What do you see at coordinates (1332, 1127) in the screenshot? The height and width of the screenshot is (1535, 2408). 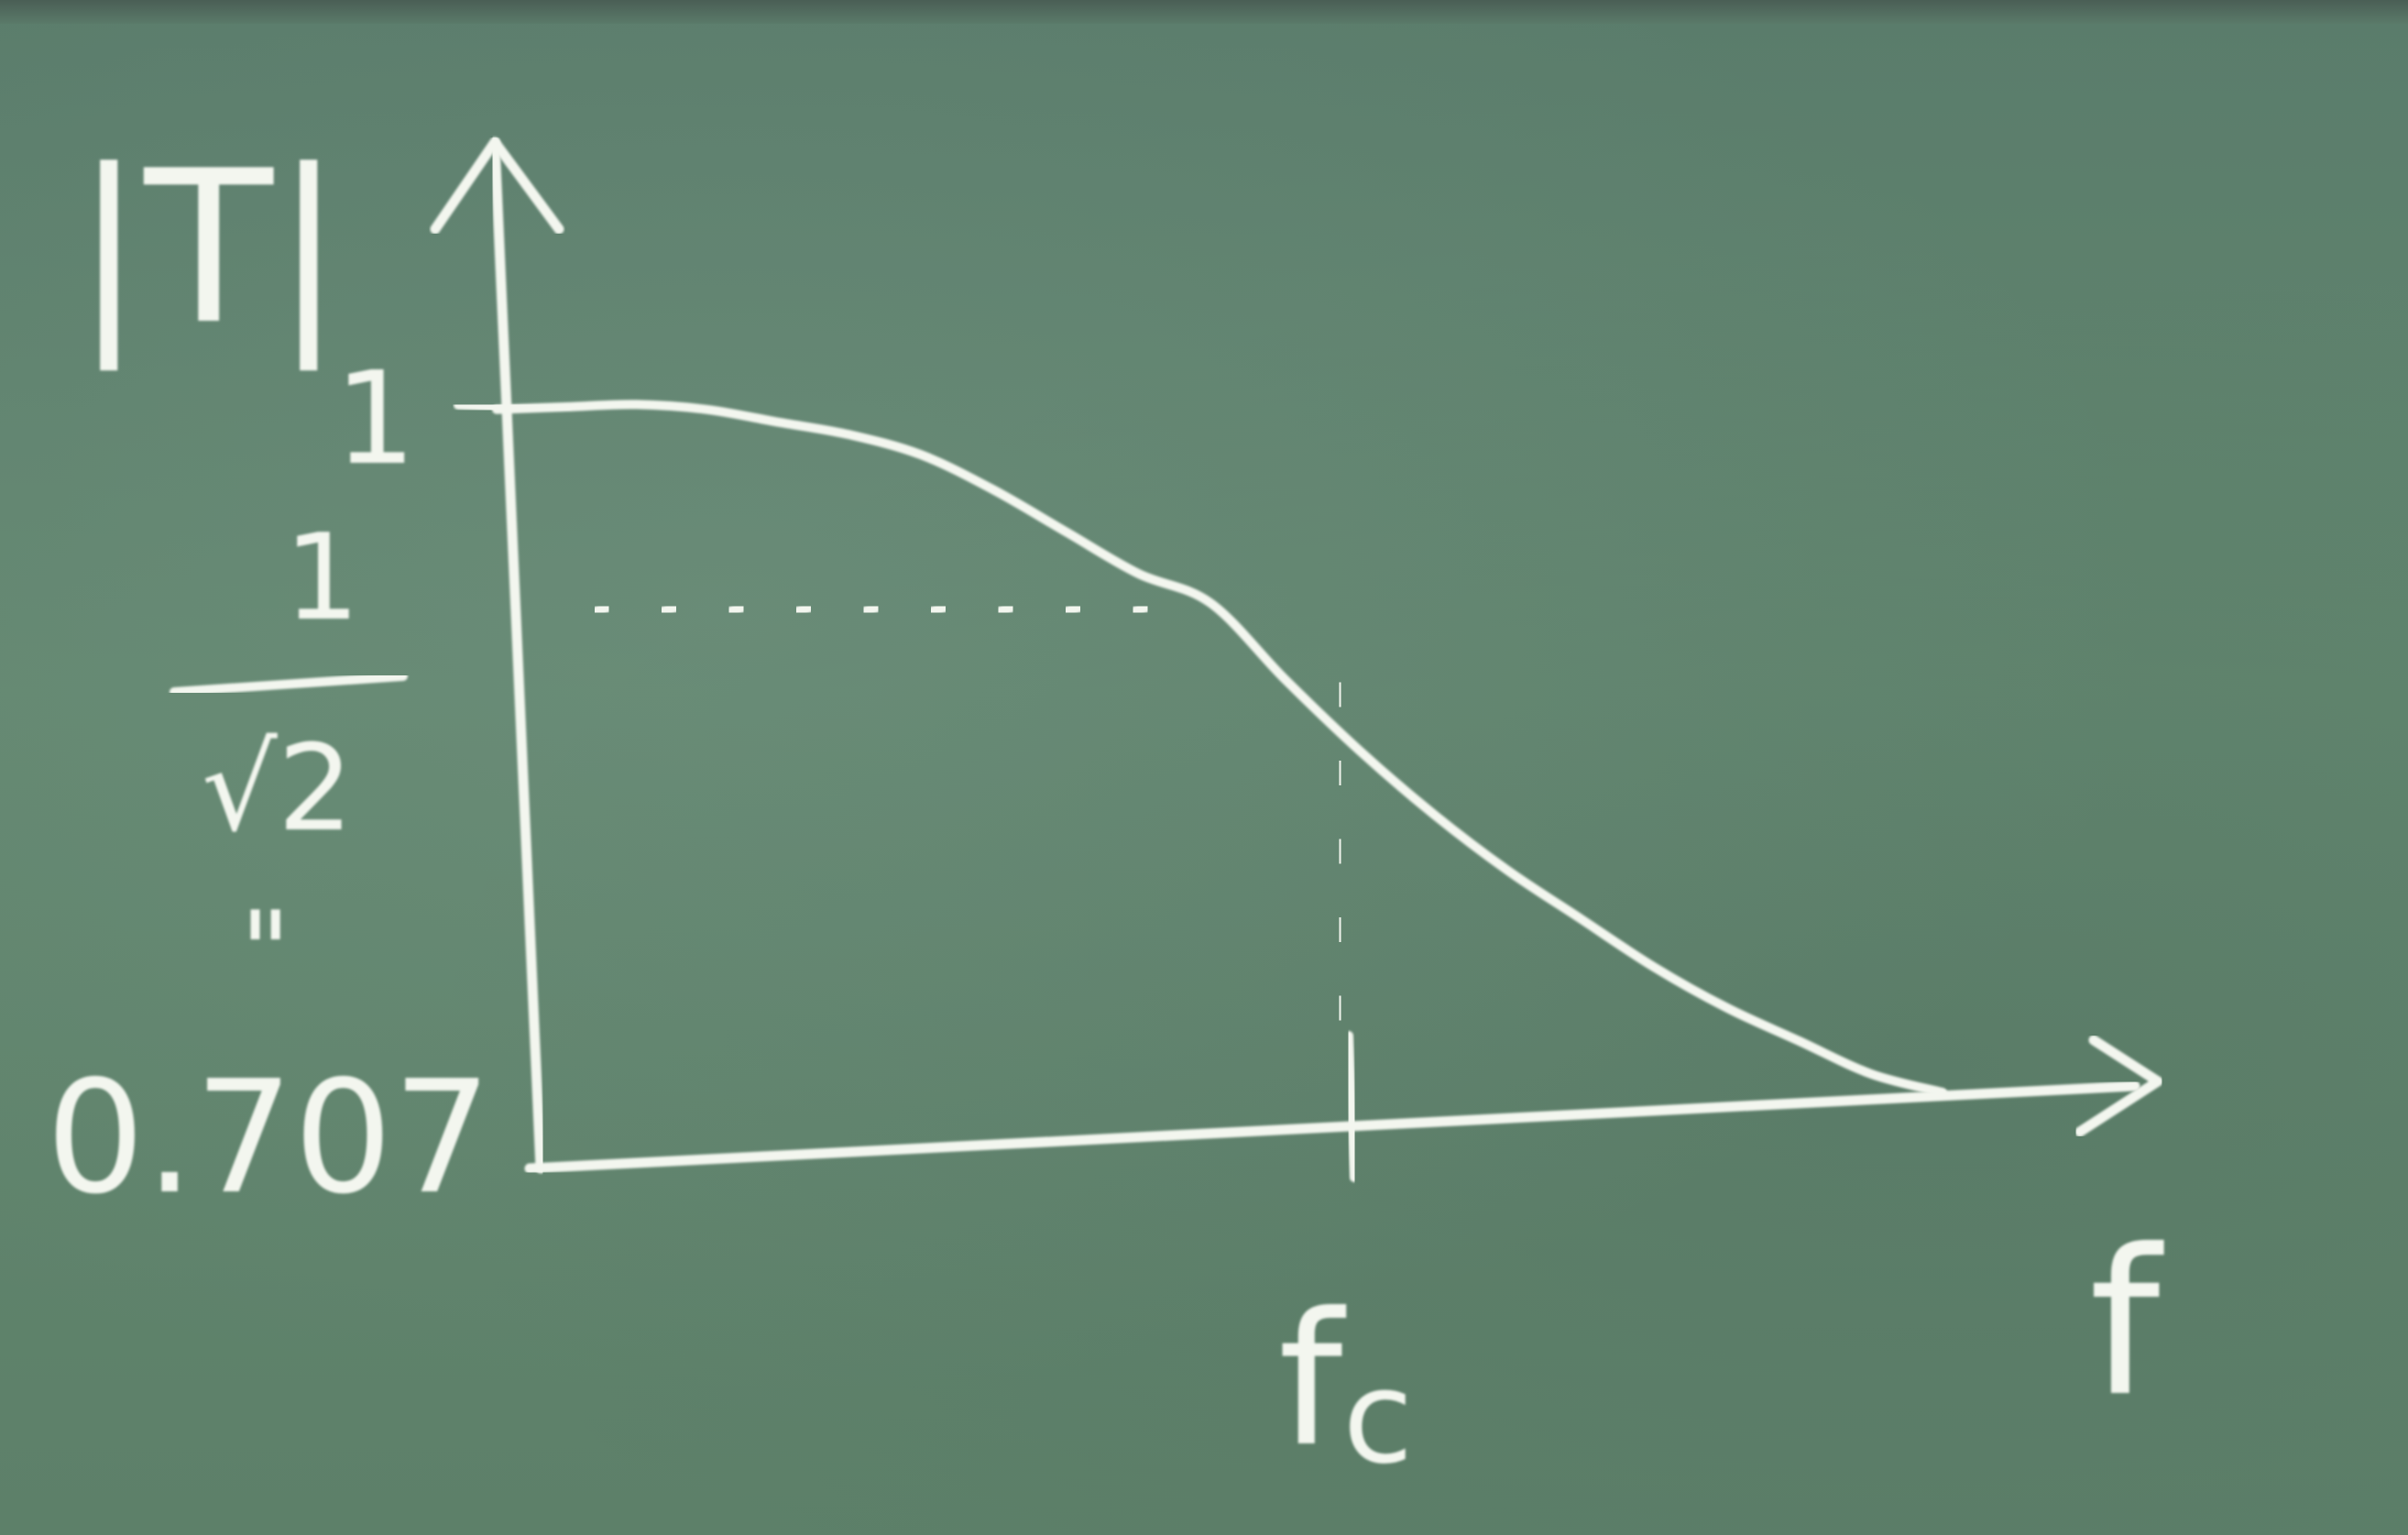 I see `x-axis` at bounding box center [1332, 1127].